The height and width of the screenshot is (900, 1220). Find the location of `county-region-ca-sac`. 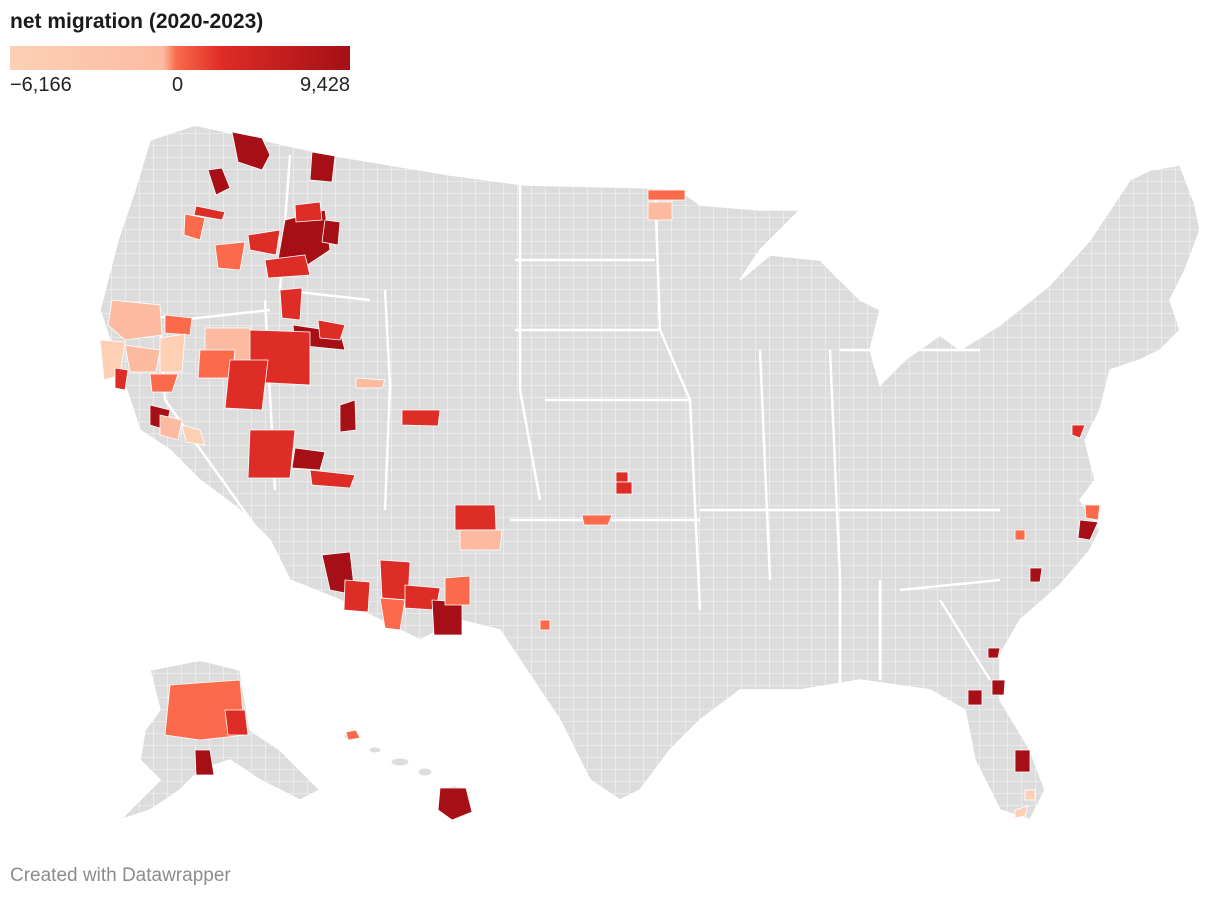

county-region-ca-sac is located at coordinates (121, 379).